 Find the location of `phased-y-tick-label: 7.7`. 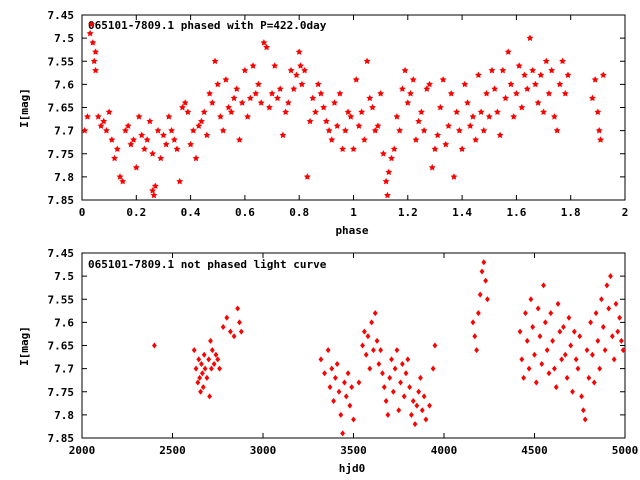

phased-y-tick-label: 7.7 is located at coordinates (64, 131).